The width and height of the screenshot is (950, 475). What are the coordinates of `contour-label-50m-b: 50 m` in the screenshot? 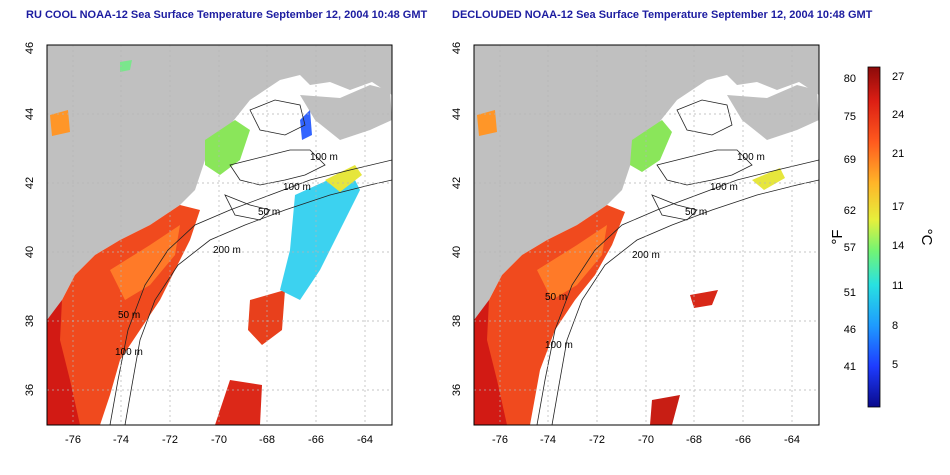 It's located at (129, 315).